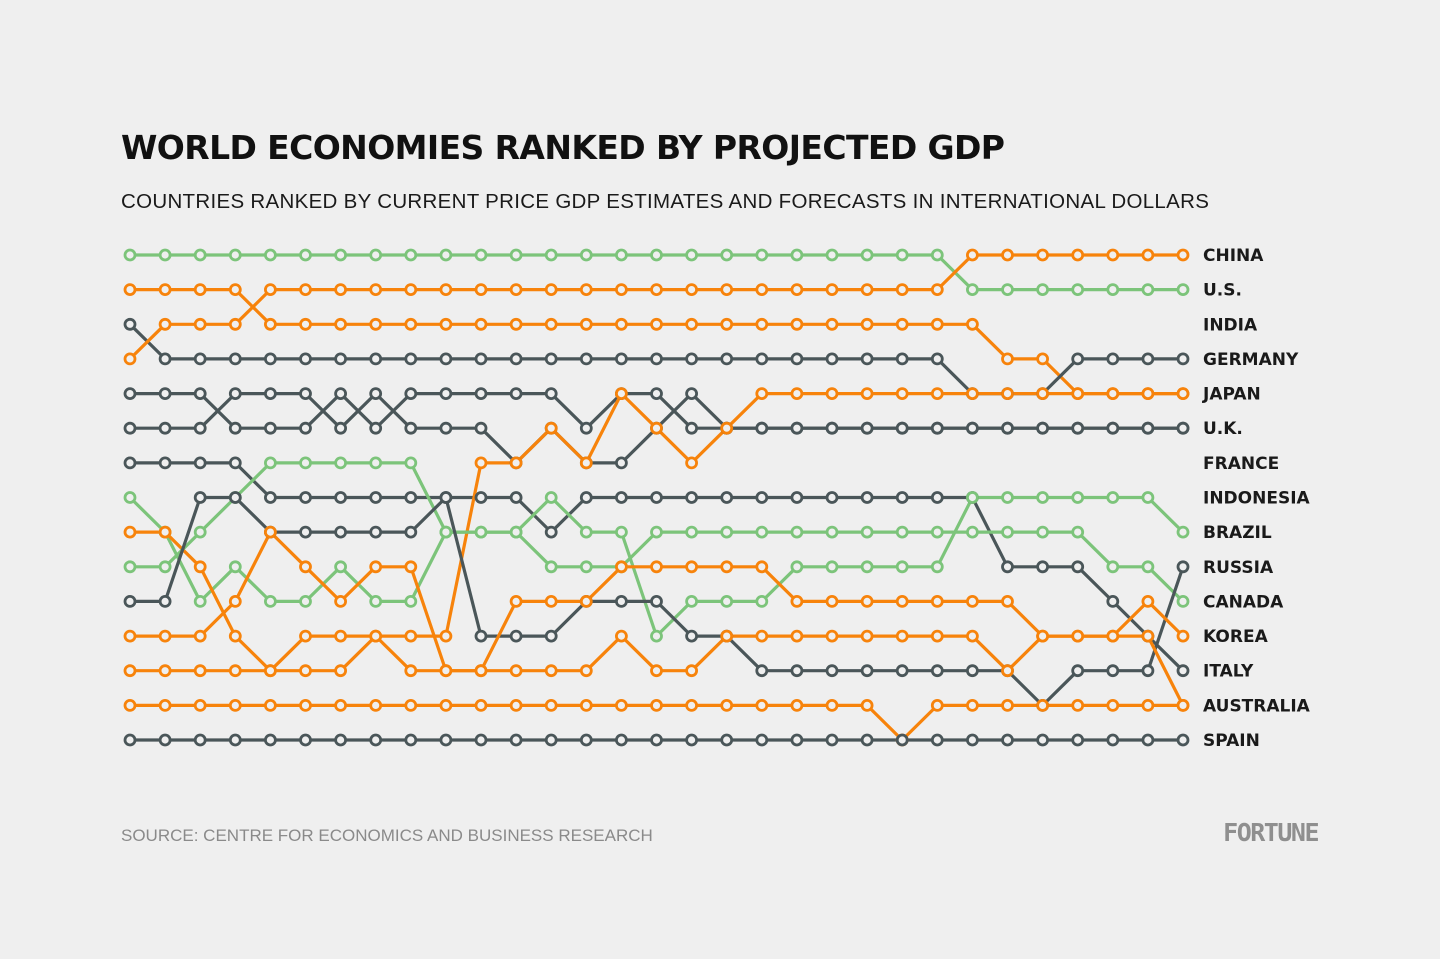 Image resolution: width=1440 pixels, height=959 pixels. Describe the element at coordinates (1236, 637) in the screenshot. I see `rank-label: KOREA` at that location.